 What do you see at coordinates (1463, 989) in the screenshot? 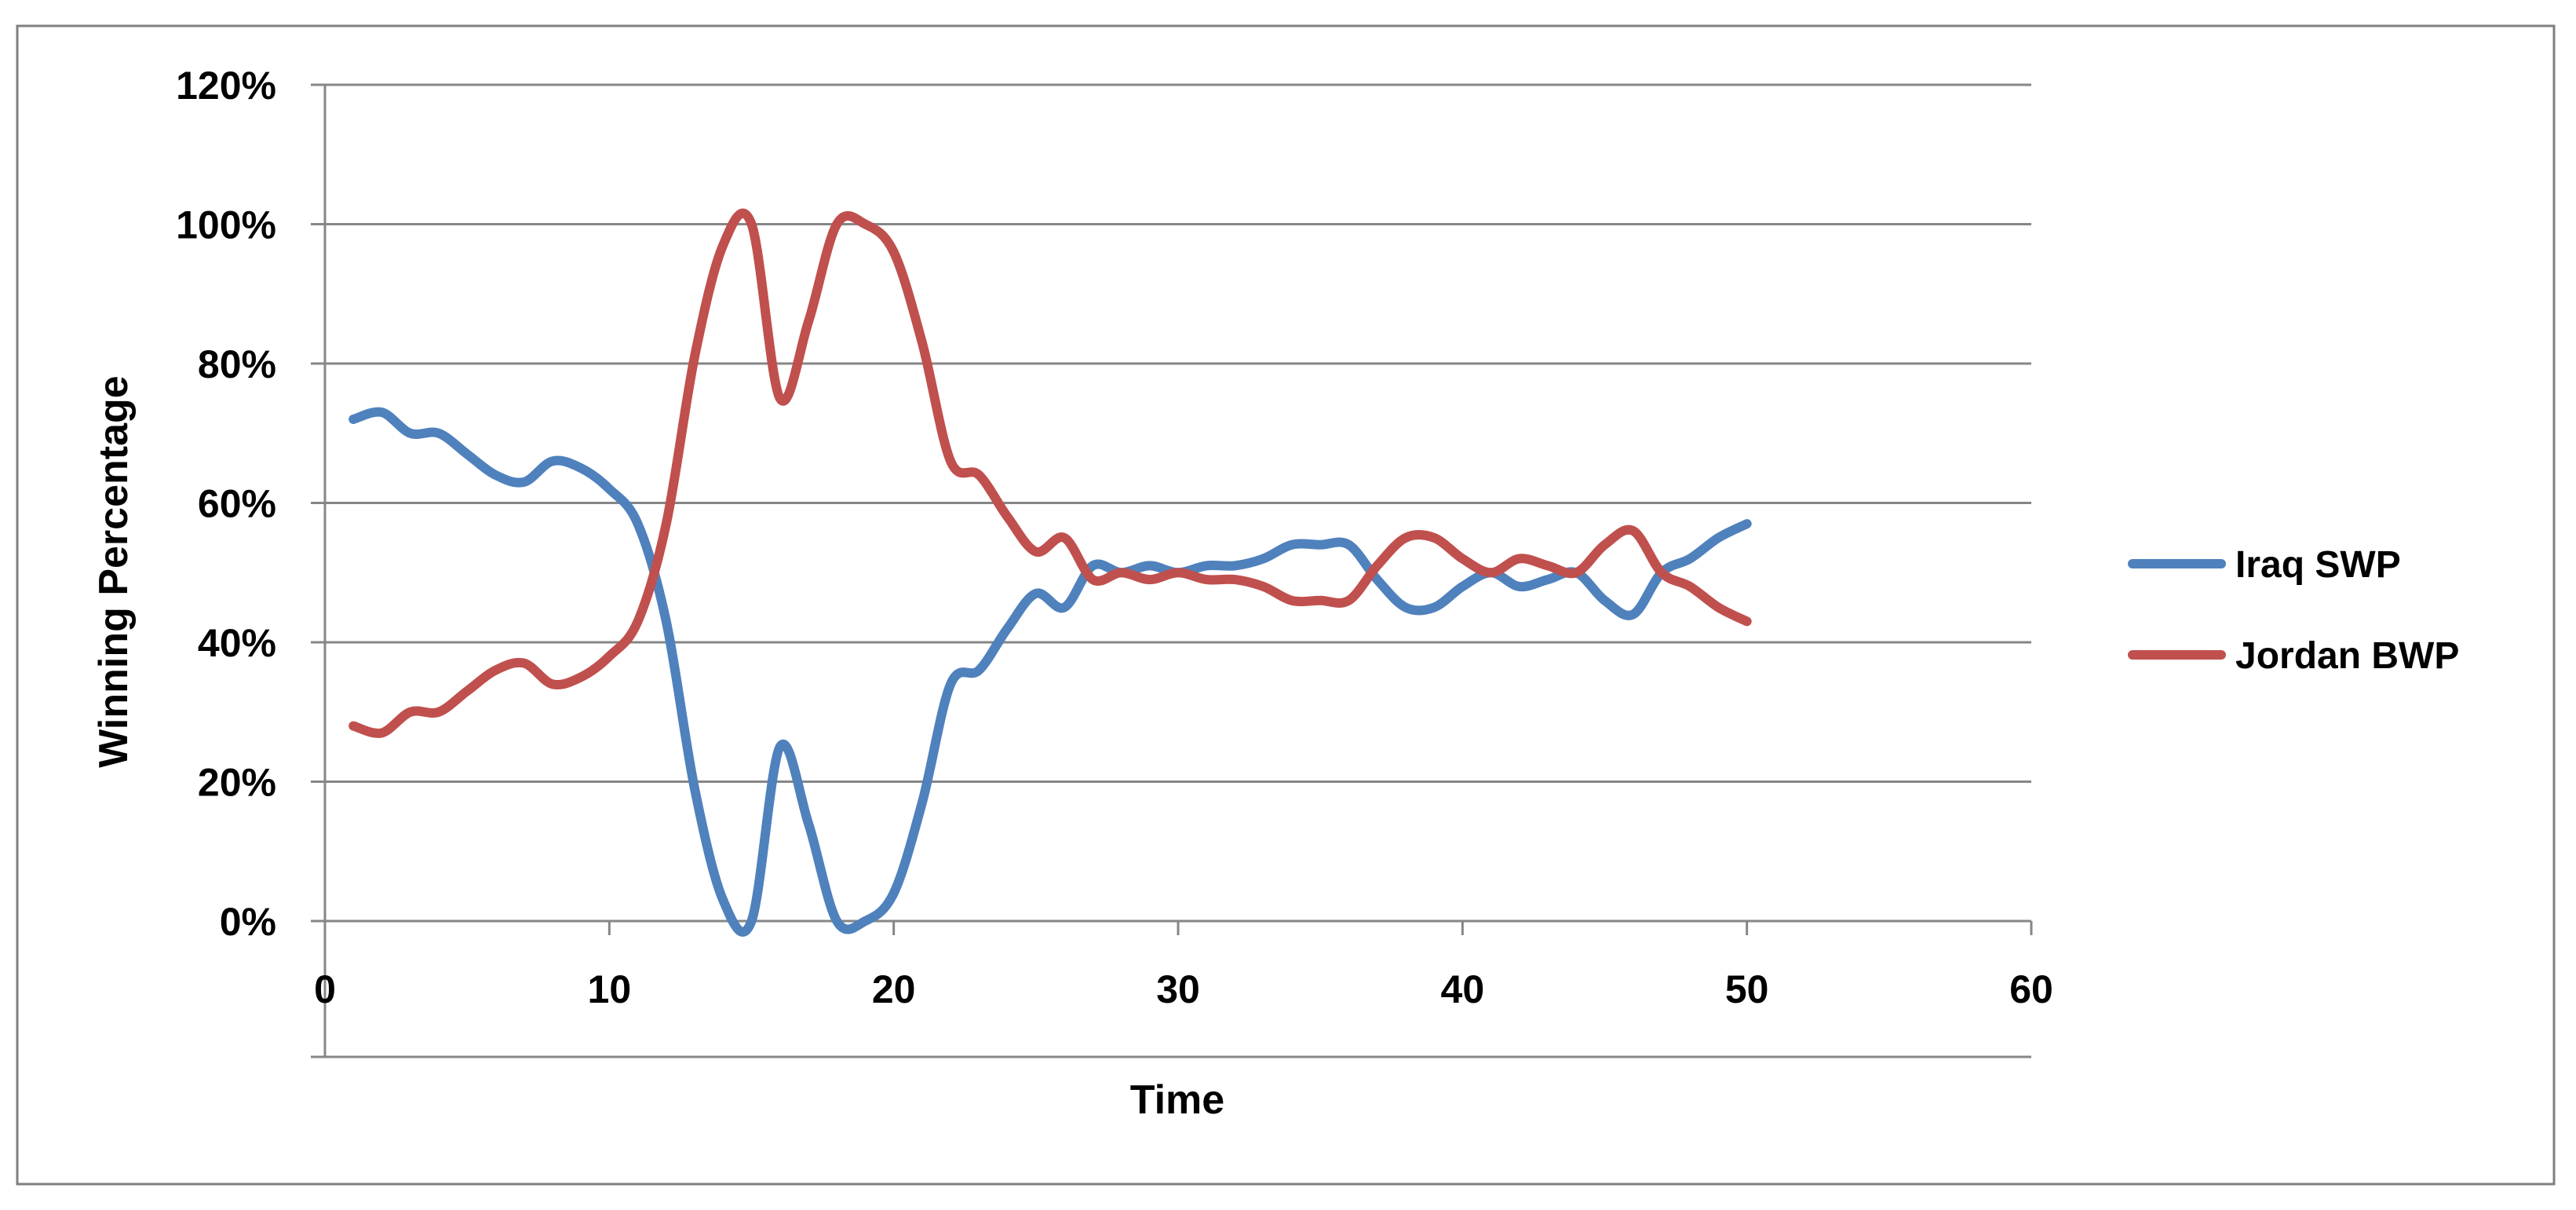
I see `x-tick-label: 40` at bounding box center [1463, 989].